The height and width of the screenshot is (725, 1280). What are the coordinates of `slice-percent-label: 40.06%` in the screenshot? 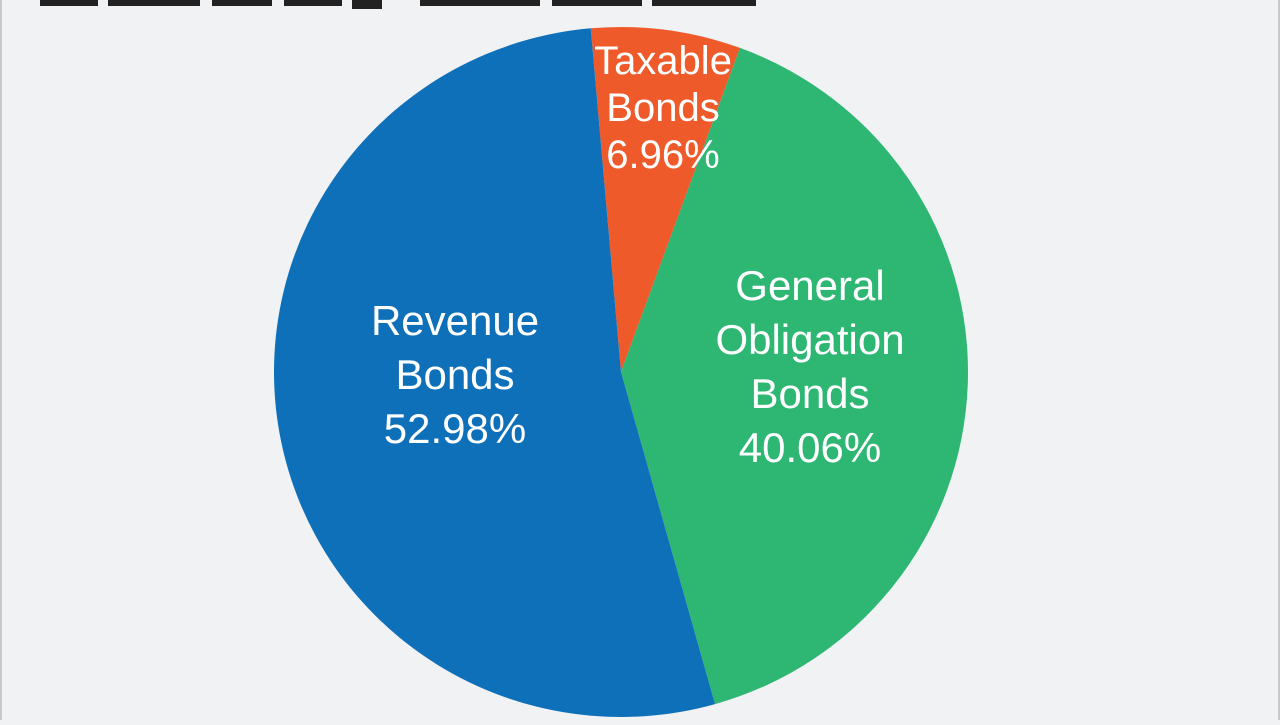 It's located at (810, 447).